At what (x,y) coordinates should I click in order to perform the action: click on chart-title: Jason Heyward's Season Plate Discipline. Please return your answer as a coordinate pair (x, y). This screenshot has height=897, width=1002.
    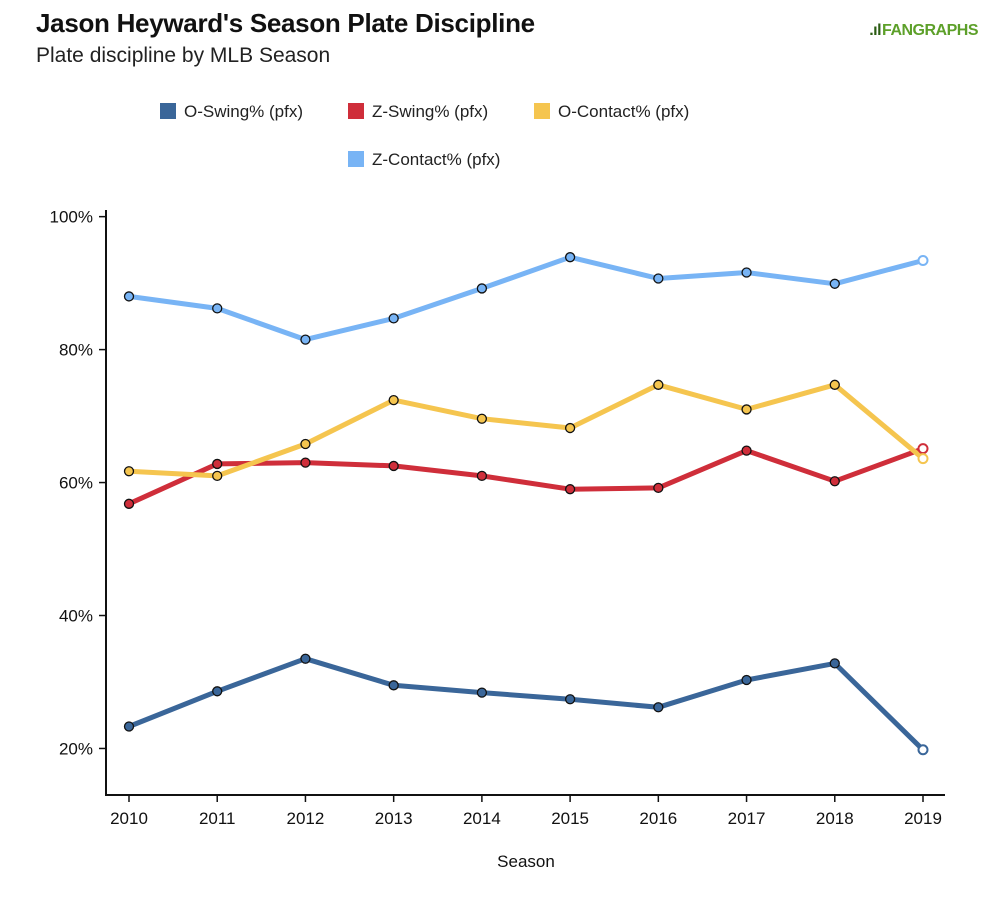
    Looking at the image, I should click on (285, 23).